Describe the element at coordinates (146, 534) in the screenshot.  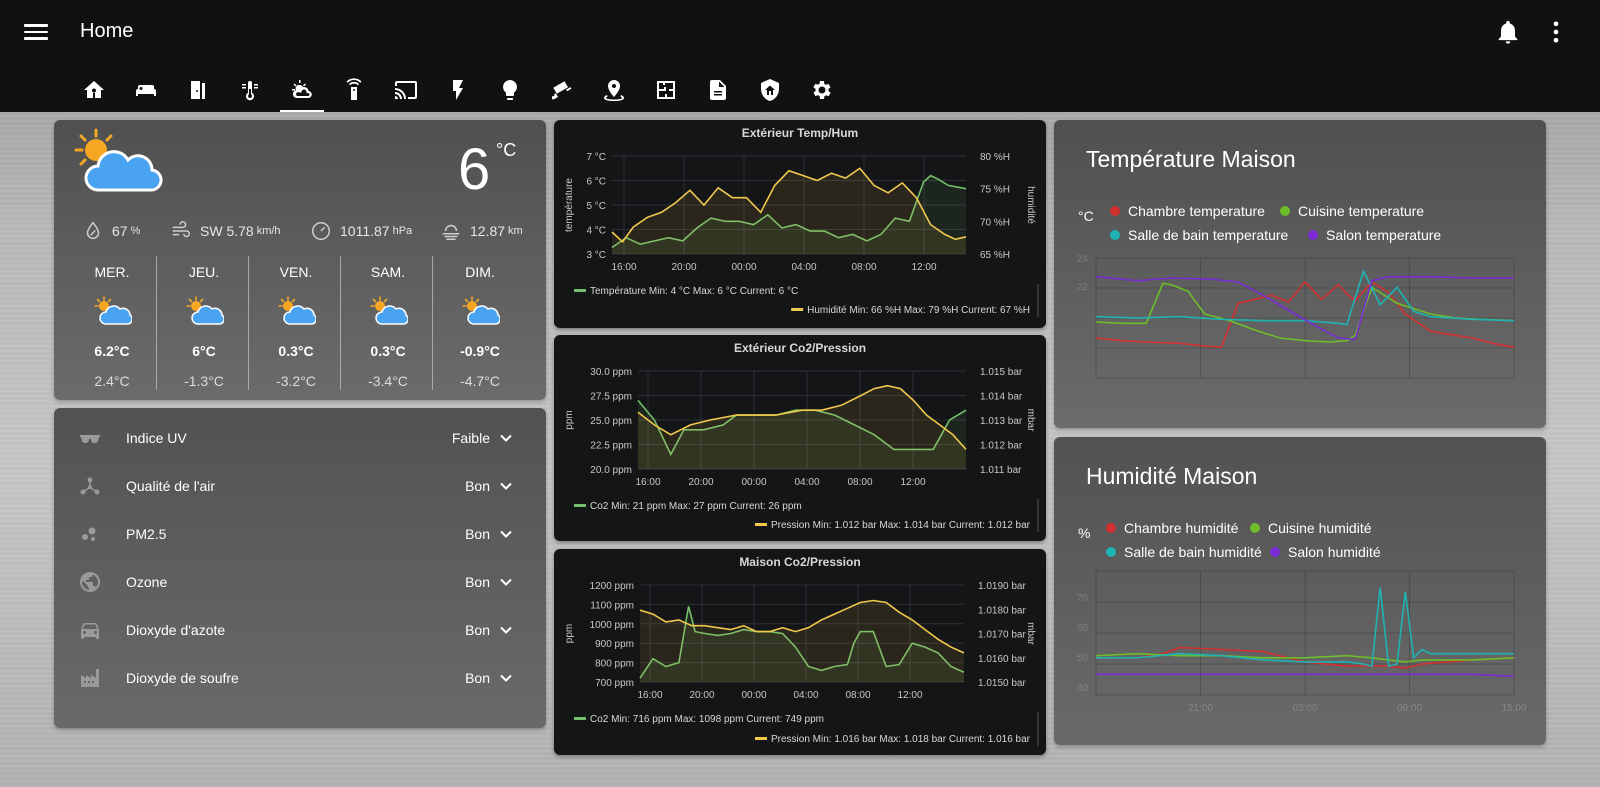
I see `air-quality-label: PM2.5` at that location.